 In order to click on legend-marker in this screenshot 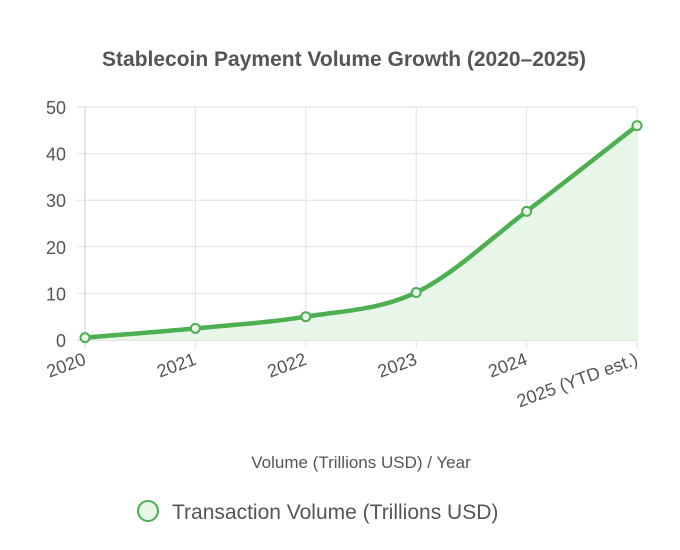, I will do `click(148, 511)`.